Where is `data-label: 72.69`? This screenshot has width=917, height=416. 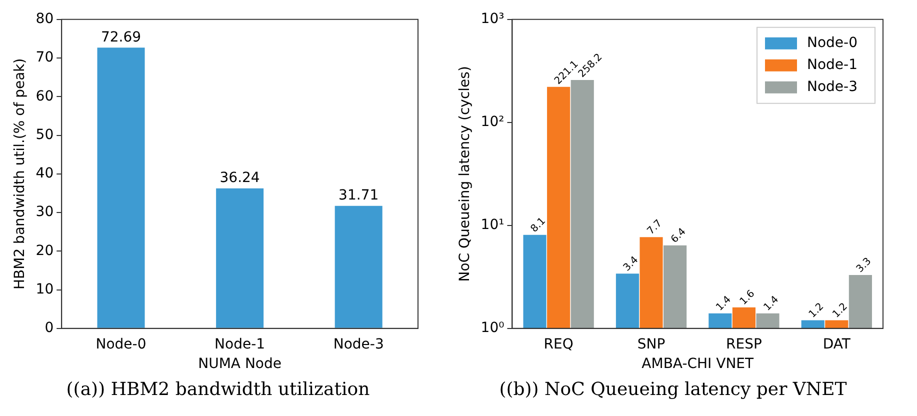
data-label: 72.69 is located at coordinates (121, 37).